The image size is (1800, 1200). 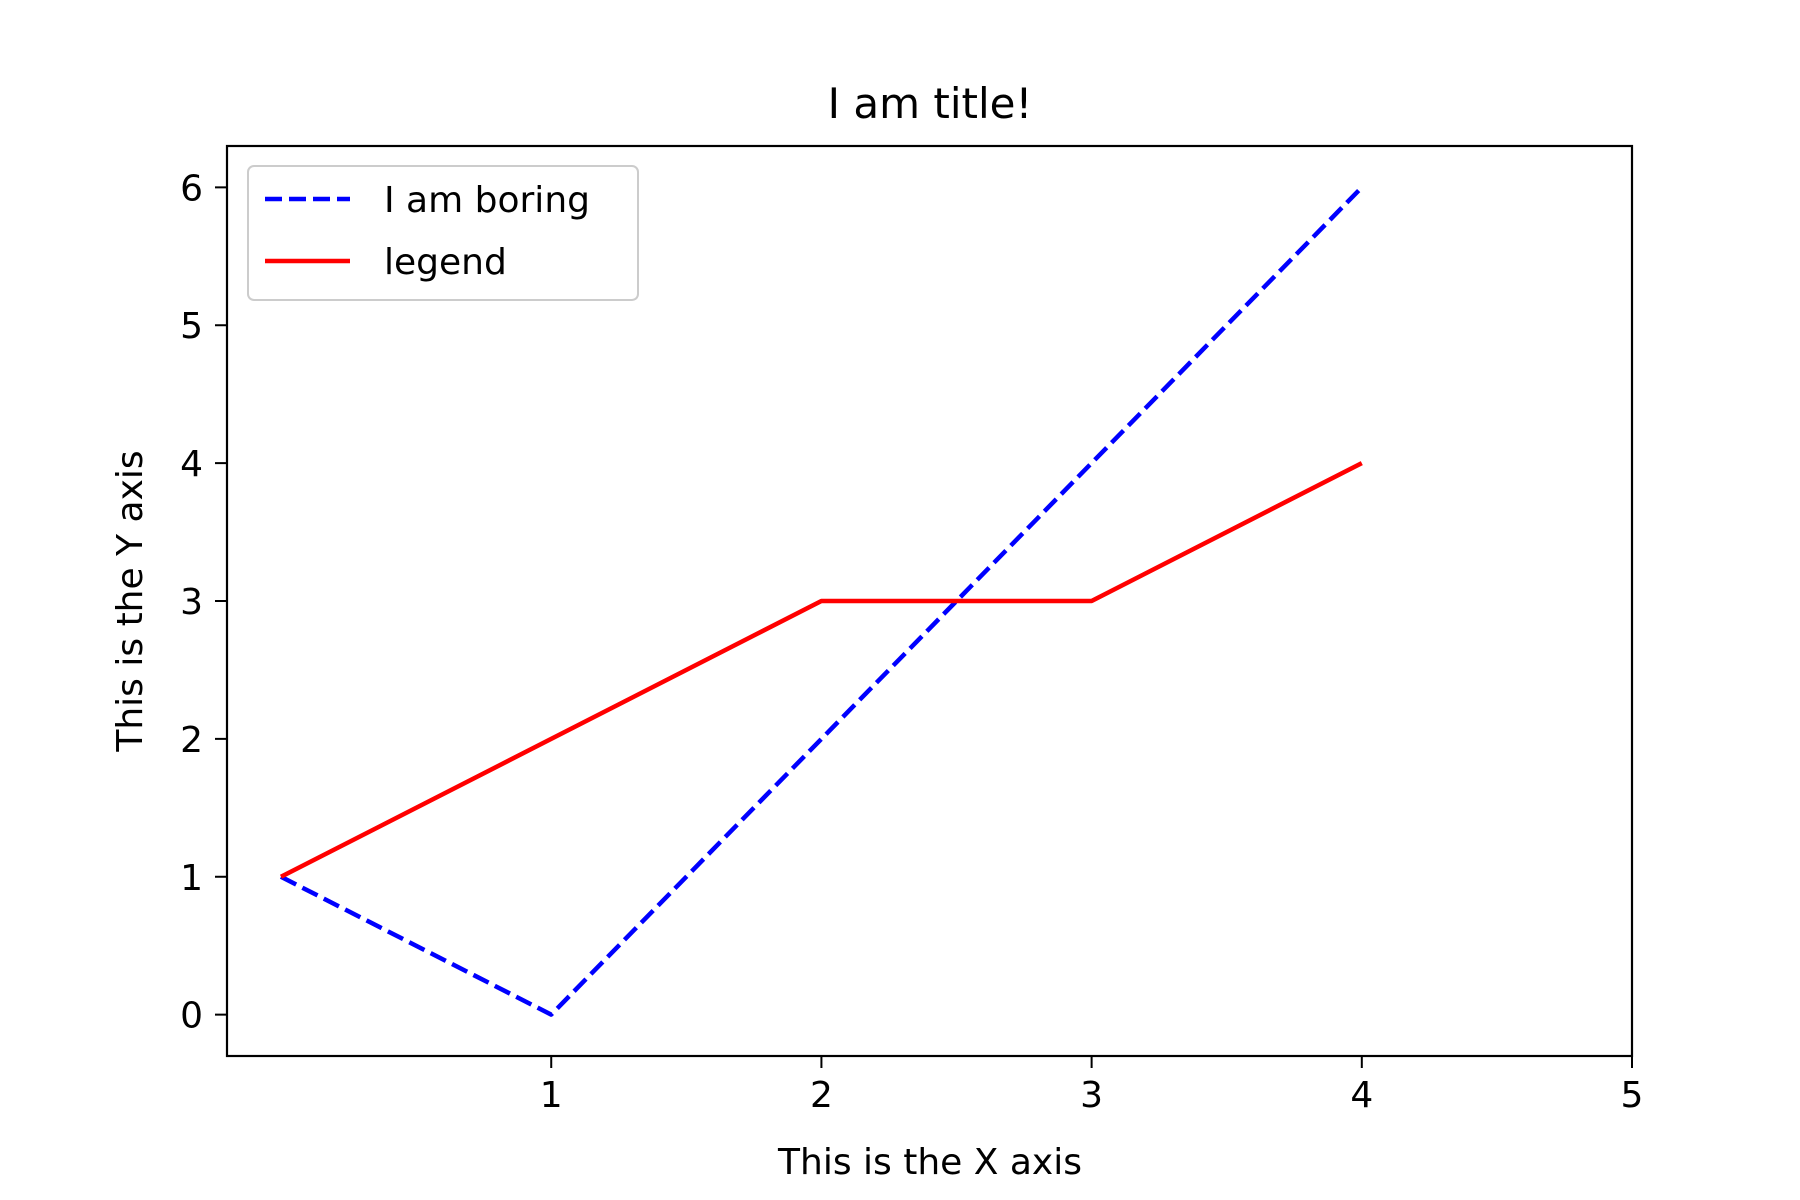 What do you see at coordinates (203, 602) in the screenshot?
I see `y-axis-ticks: 0 1 2 3 4 5 6` at bounding box center [203, 602].